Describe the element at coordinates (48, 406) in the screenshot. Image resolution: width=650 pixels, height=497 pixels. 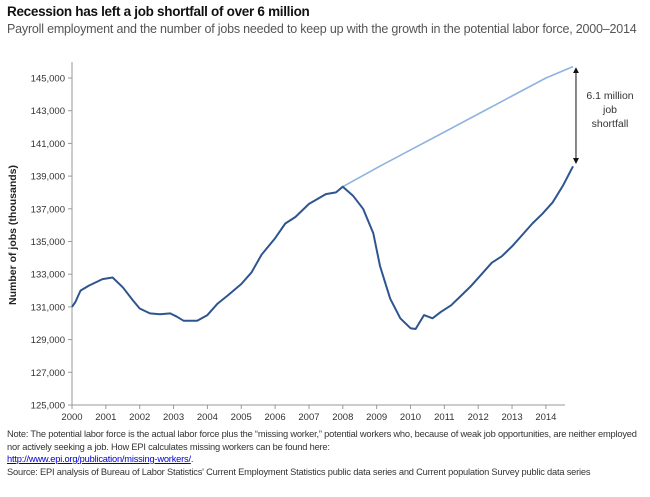
I see `y-tick-label: 125,000` at that location.